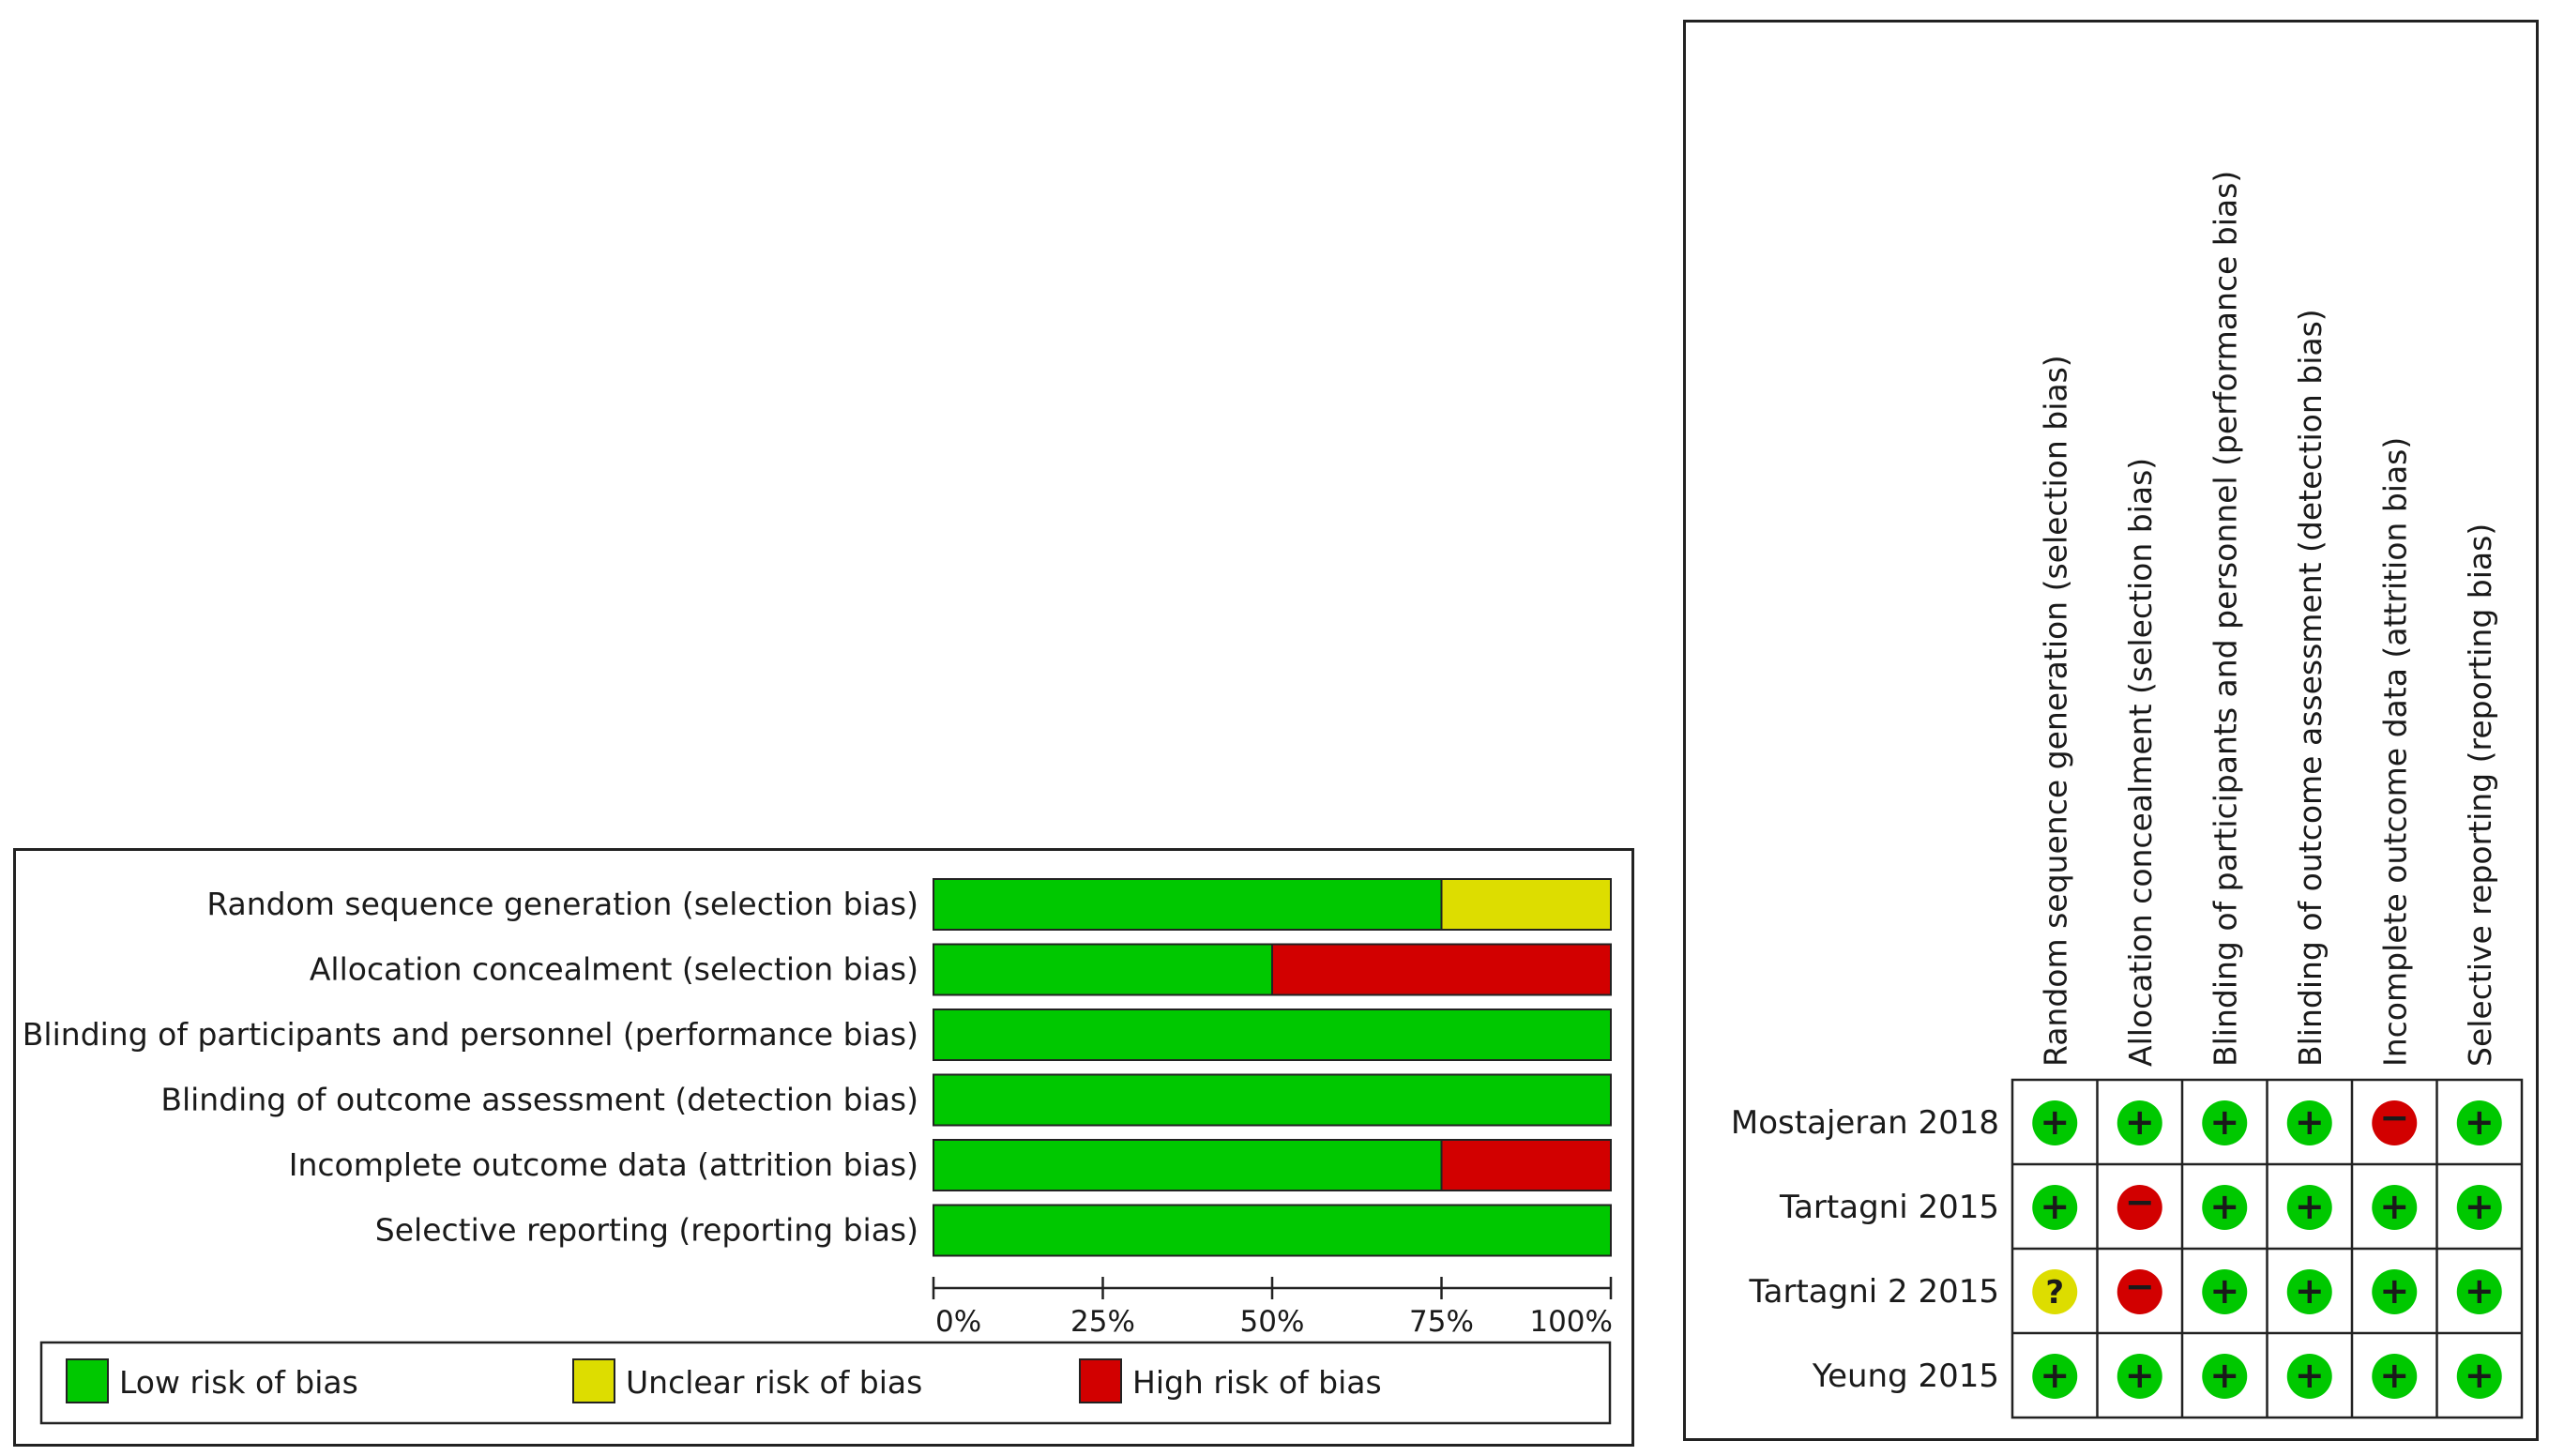 This screenshot has width=2549, height=1456. What do you see at coordinates (774, 1382) in the screenshot?
I see `legend-label-unclear: Unclear risk of bias` at bounding box center [774, 1382].